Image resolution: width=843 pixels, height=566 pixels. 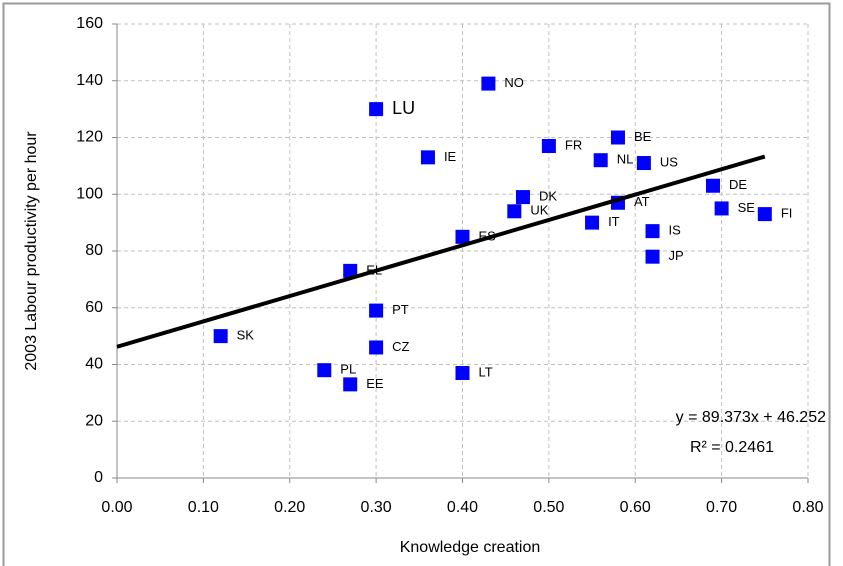 I want to click on point-label: IT, so click(x=614, y=221).